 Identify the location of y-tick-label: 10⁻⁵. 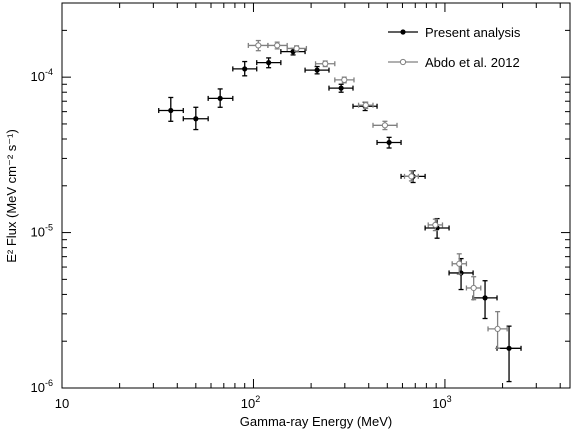
(42, 231).